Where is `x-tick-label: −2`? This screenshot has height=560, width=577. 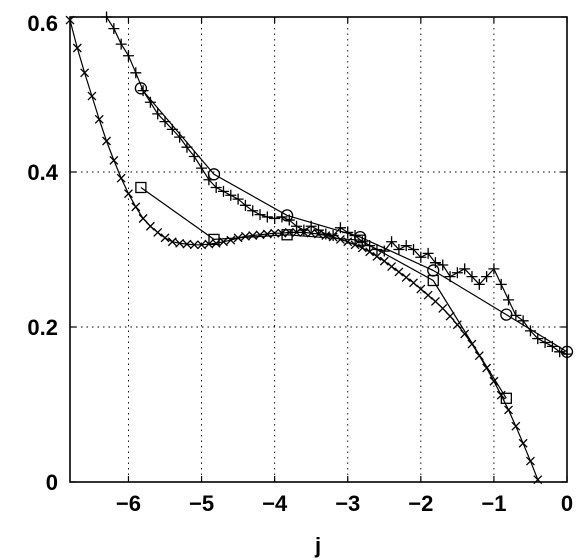
x-tick-label: −2 is located at coordinates (420, 503).